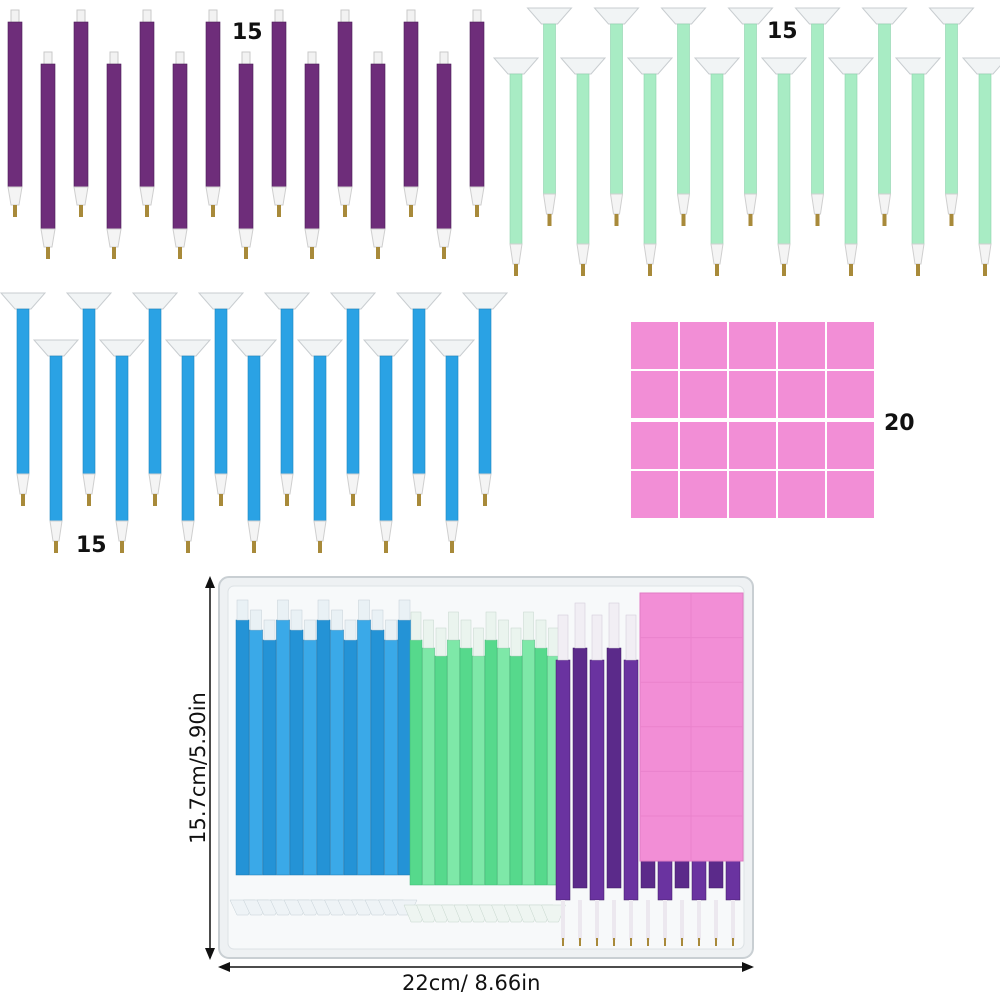 This screenshot has width=1000, height=1000. I want to click on case-height-label: 15.7cm/5.90in, so click(198, 768).